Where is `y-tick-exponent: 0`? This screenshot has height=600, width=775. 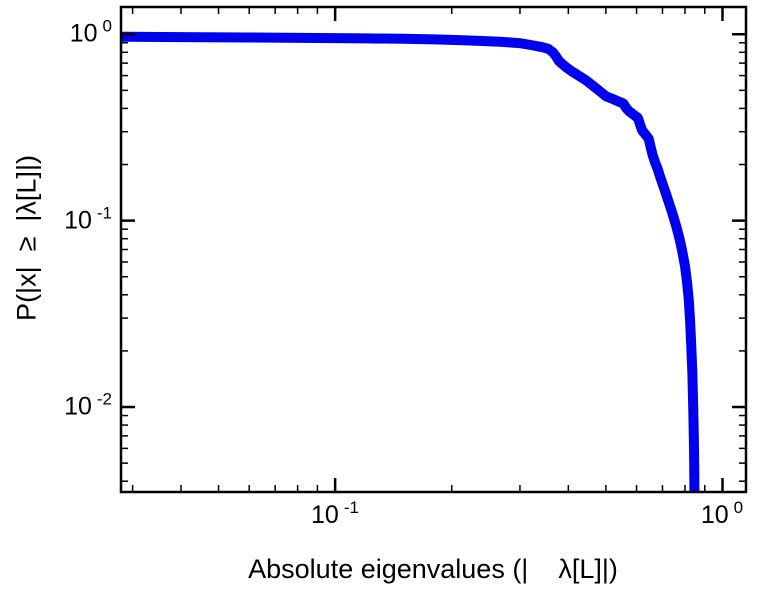 y-tick-exponent: 0 is located at coordinates (107, 26).